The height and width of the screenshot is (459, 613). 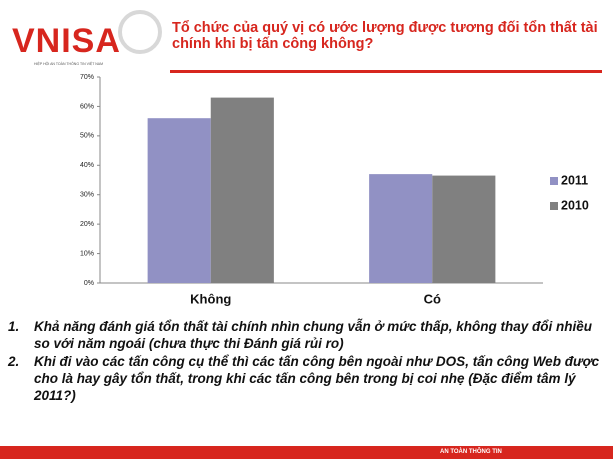 What do you see at coordinates (69, 64) in the screenshot?
I see `logo-subtitle: HIỆP HỘI AN TOÀN THÔNG TIN VIỆT NAM` at bounding box center [69, 64].